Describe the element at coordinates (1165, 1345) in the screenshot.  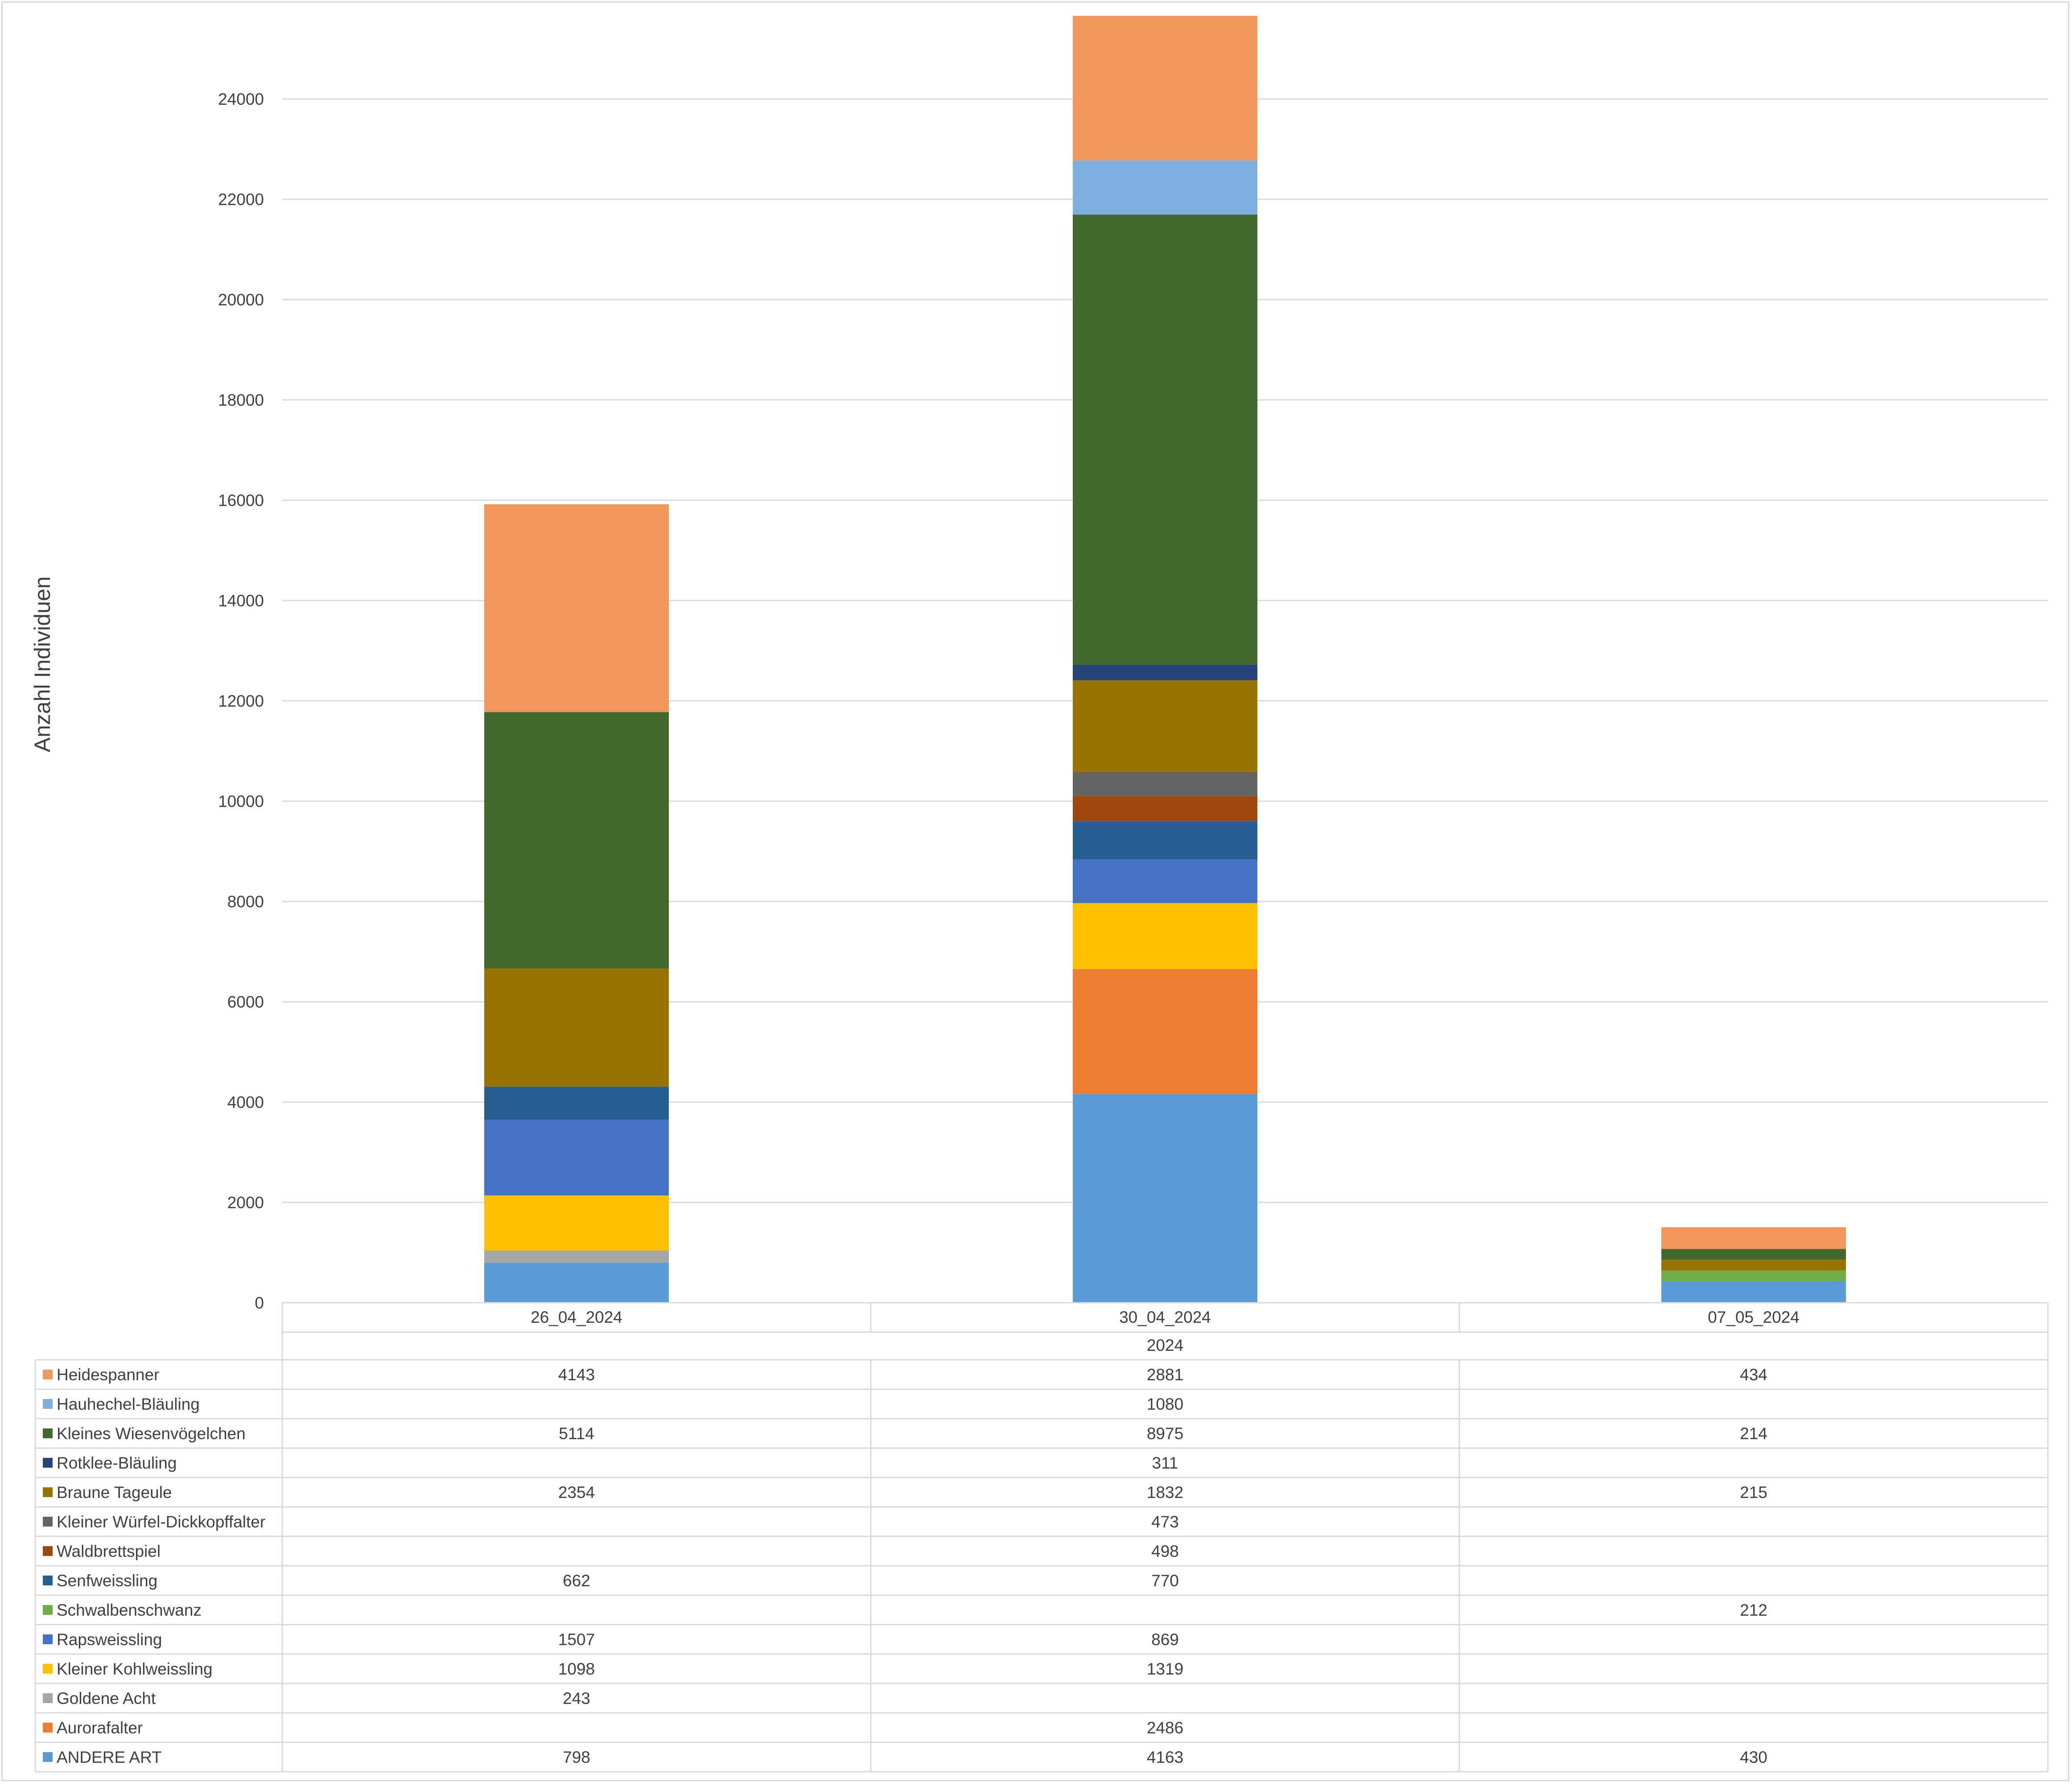
I see `category-group-label: 2024` at that location.